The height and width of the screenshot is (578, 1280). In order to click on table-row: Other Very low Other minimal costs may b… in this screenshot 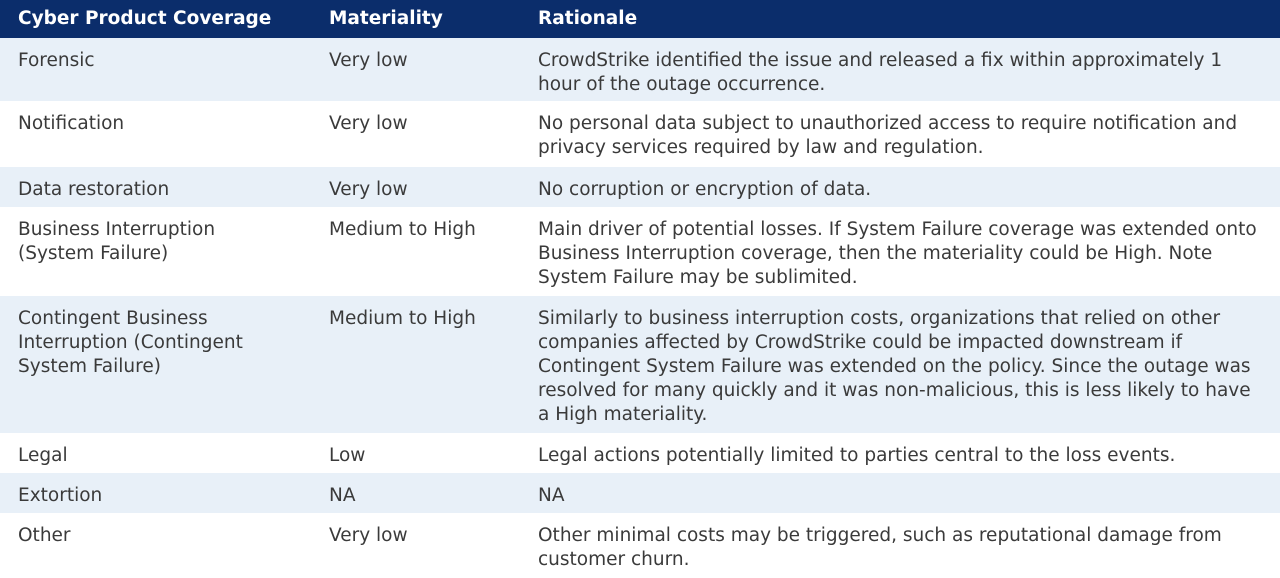, I will do `click(640, 545)`.